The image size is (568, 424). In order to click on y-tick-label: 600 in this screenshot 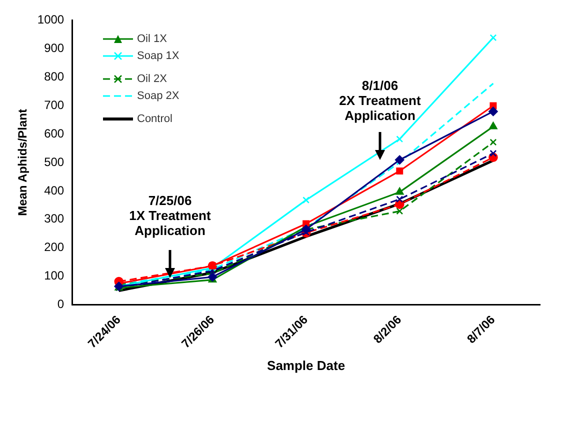, I will do `click(54, 133)`.